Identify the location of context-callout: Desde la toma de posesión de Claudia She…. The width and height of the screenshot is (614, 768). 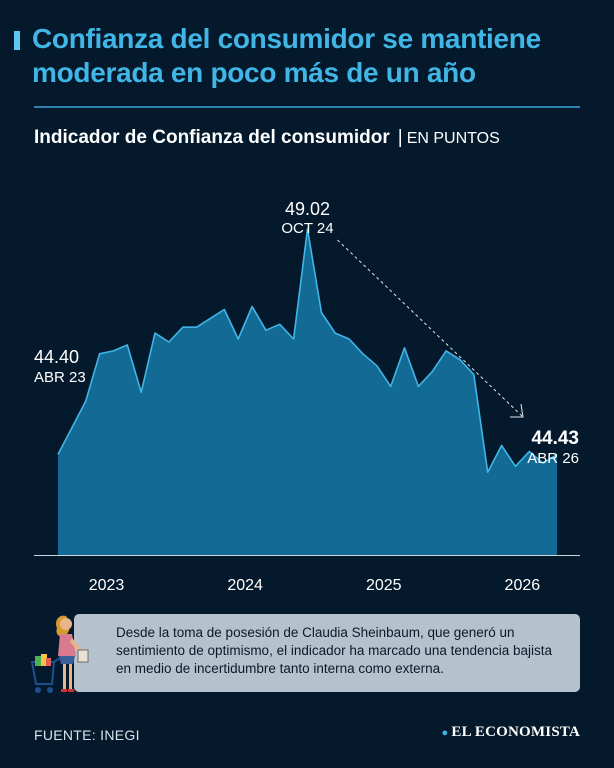
(327, 653).